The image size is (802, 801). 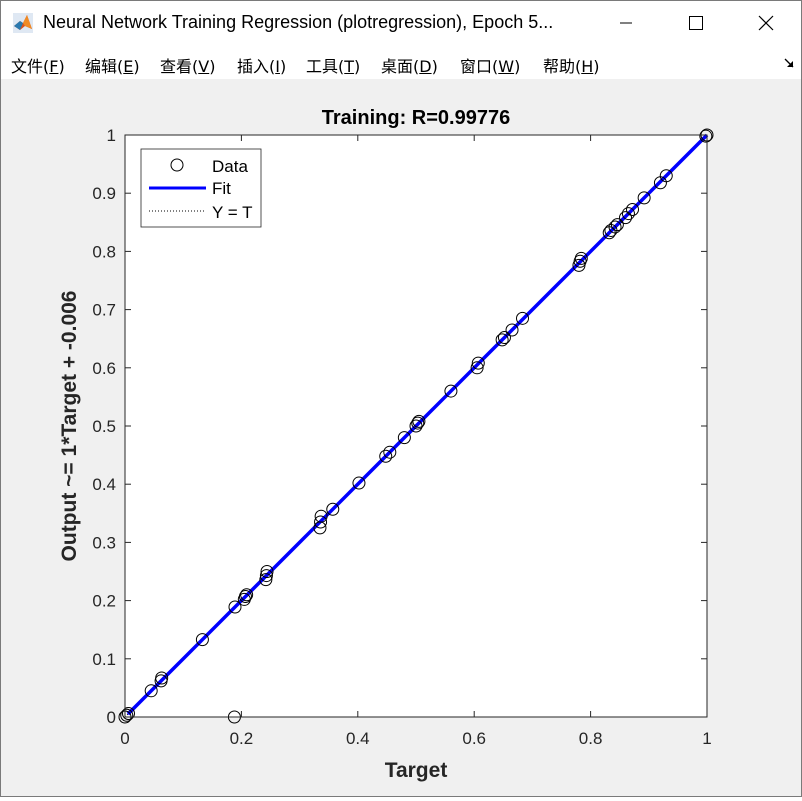 I want to click on chart-title: Training: R=0.99776, so click(x=416, y=118).